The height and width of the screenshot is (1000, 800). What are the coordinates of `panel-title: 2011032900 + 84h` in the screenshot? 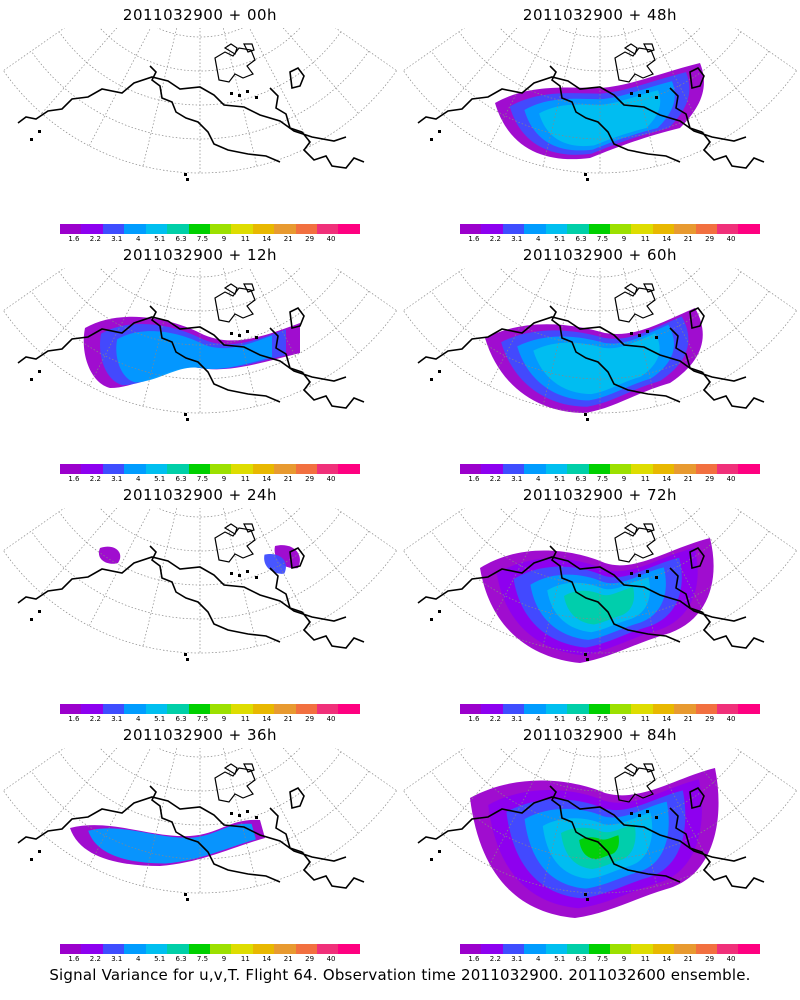 It's located at (600, 735).